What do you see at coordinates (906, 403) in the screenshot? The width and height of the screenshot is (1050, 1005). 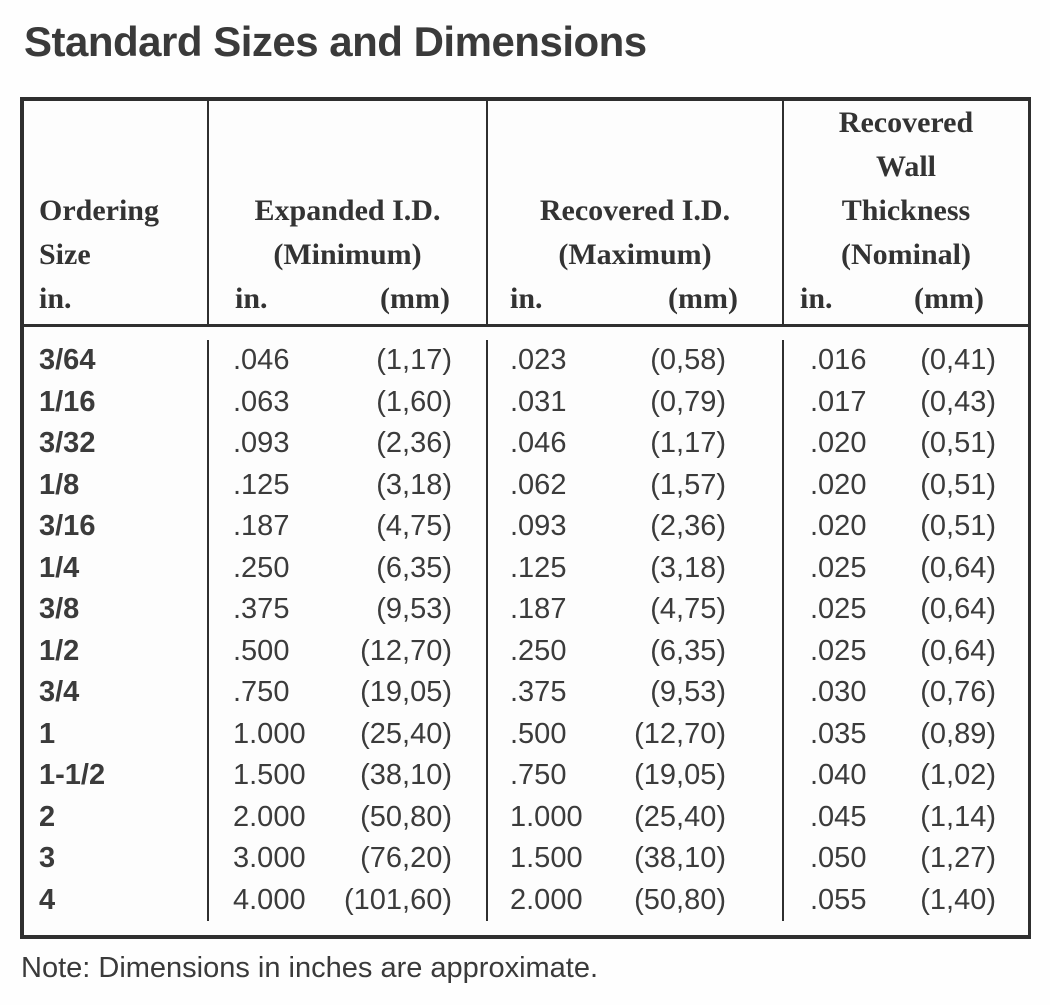 I see `wall-thickness-cell: .017 (0,43)` at bounding box center [906, 403].